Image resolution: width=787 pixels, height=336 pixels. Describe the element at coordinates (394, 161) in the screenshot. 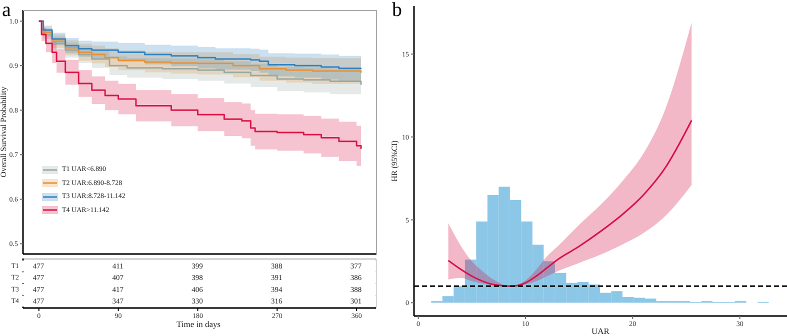

I see `y-axis-title: HR (95%CI)` at that location.